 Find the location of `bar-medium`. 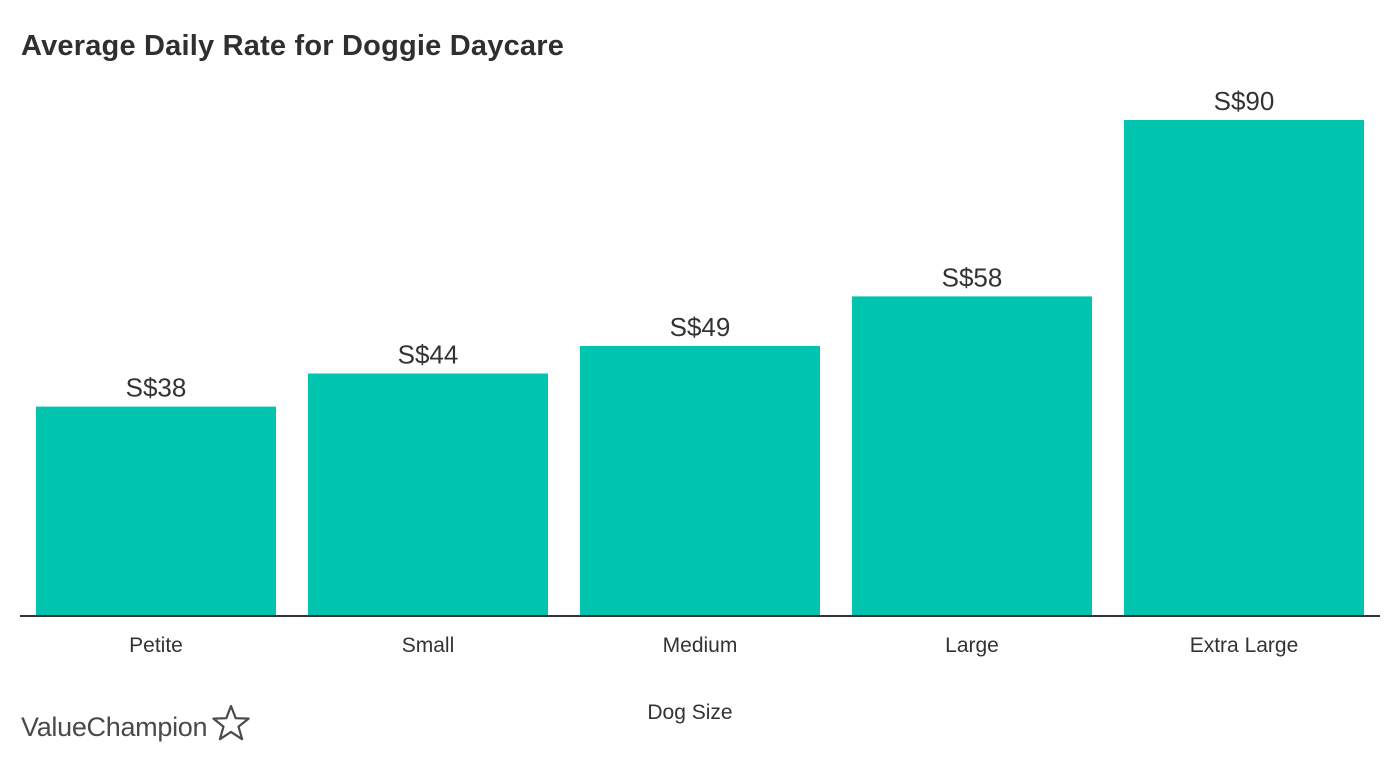

bar-medium is located at coordinates (700, 481).